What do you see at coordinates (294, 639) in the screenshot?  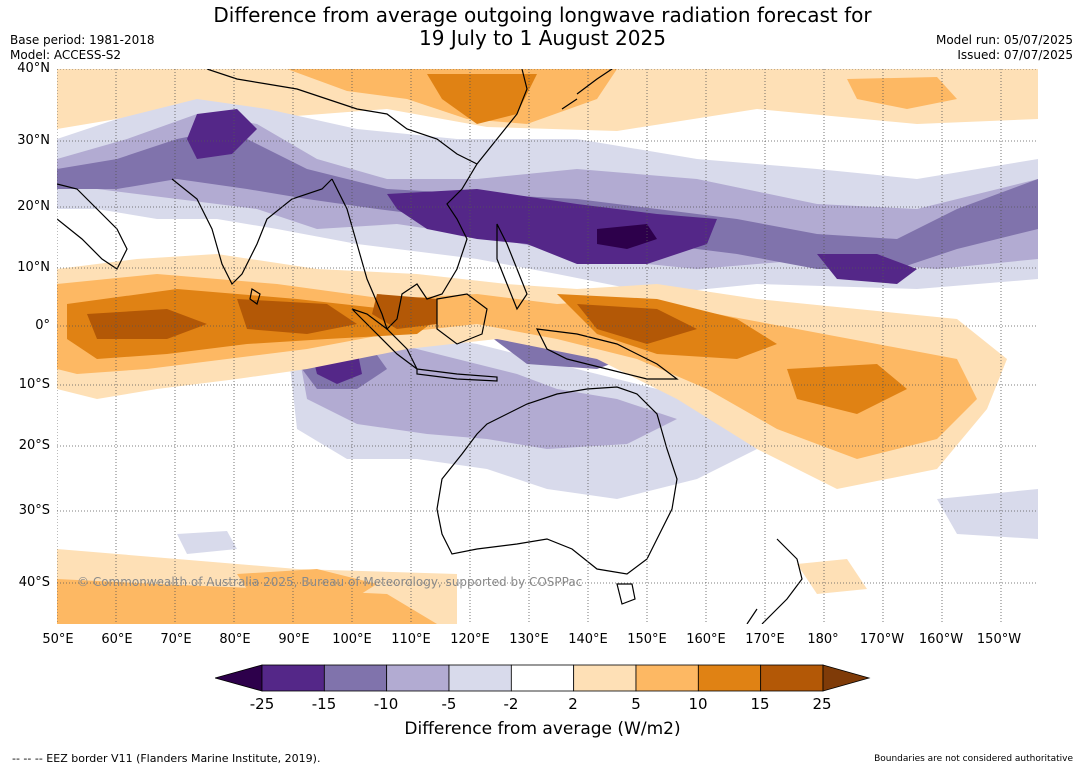 I see `lon-label: 90°E` at bounding box center [294, 639].